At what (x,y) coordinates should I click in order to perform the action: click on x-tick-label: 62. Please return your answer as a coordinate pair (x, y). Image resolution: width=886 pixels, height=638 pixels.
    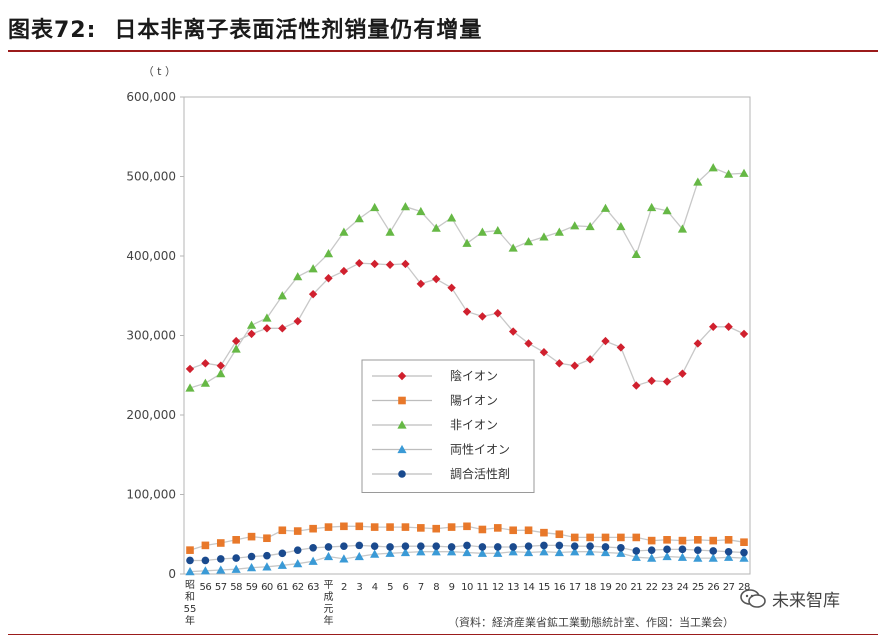
    Looking at the image, I should click on (298, 587).